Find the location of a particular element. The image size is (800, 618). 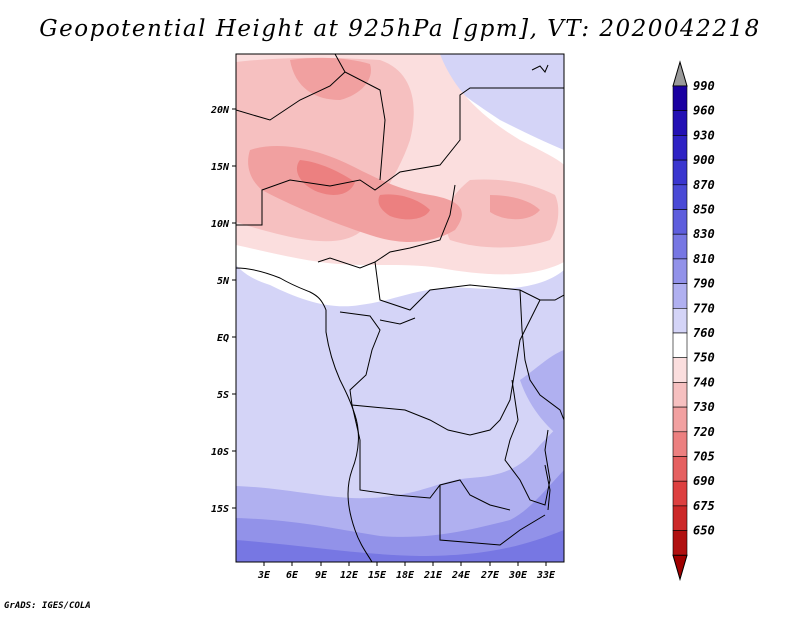

grads-credit: GrADS: IGES/COLA is located at coordinates (47, 606).